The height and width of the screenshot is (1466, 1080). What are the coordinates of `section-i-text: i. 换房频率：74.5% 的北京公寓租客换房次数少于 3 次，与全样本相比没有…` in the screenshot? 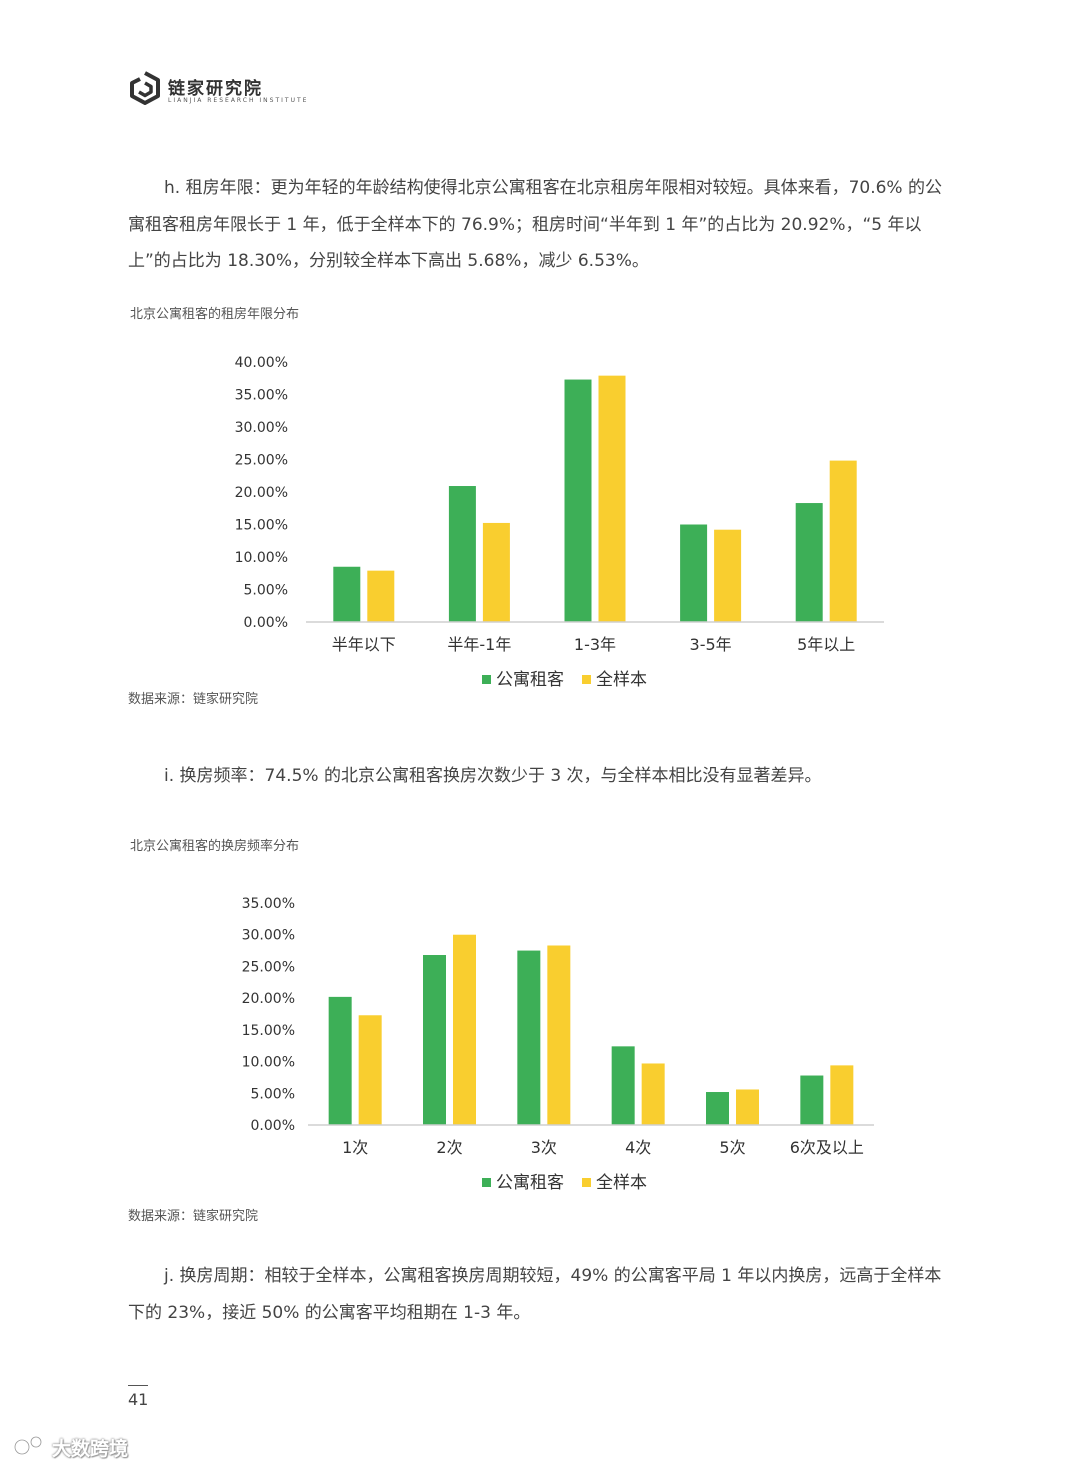 It's located at (493, 776).